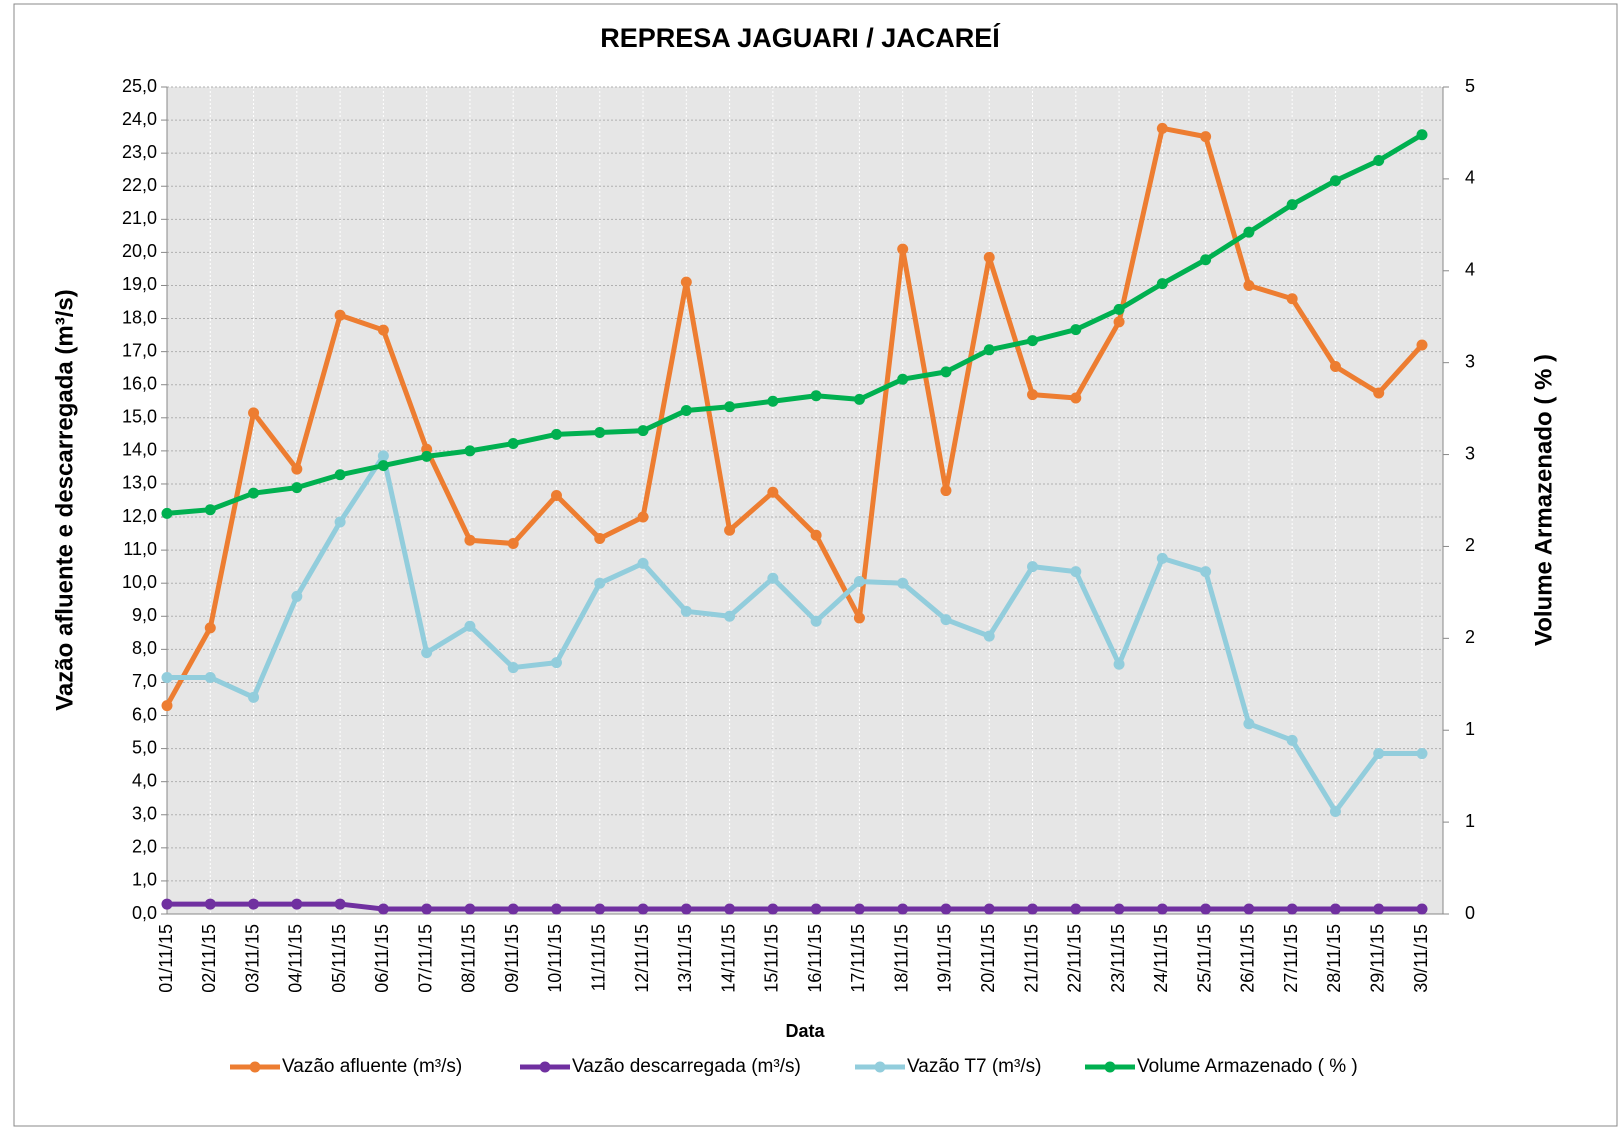 The height and width of the screenshot is (1131, 1623). Describe the element at coordinates (139, 417) in the screenshot. I see `y-tick-label: 15,0` at that location.